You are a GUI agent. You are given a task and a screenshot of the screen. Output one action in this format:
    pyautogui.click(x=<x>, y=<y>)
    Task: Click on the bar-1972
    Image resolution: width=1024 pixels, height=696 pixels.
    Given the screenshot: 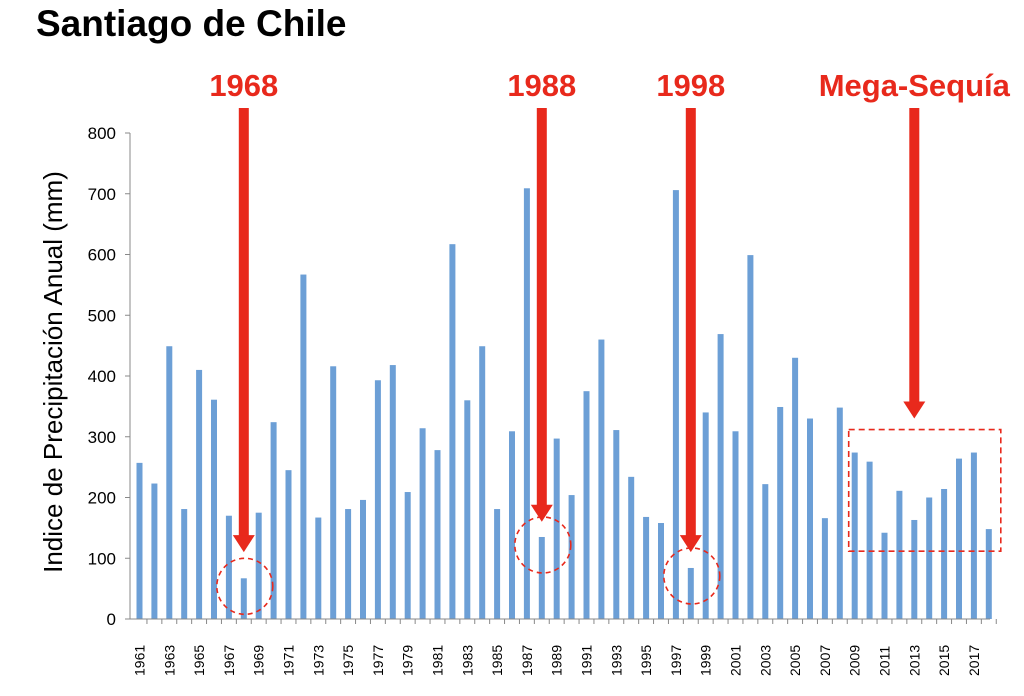 What is the action you would take?
    pyautogui.click(x=303, y=446)
    